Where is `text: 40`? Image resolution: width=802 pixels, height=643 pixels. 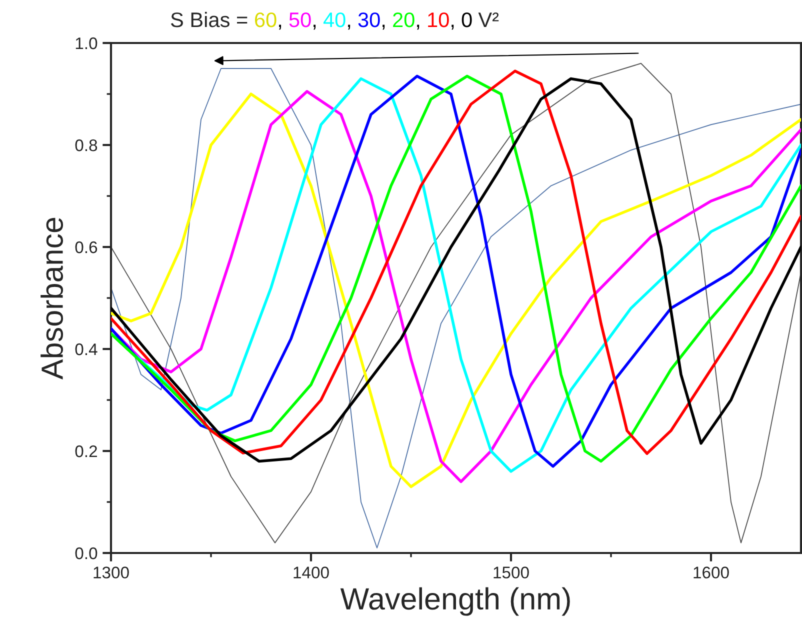 text: 40 is located at coordinates (334, 20).